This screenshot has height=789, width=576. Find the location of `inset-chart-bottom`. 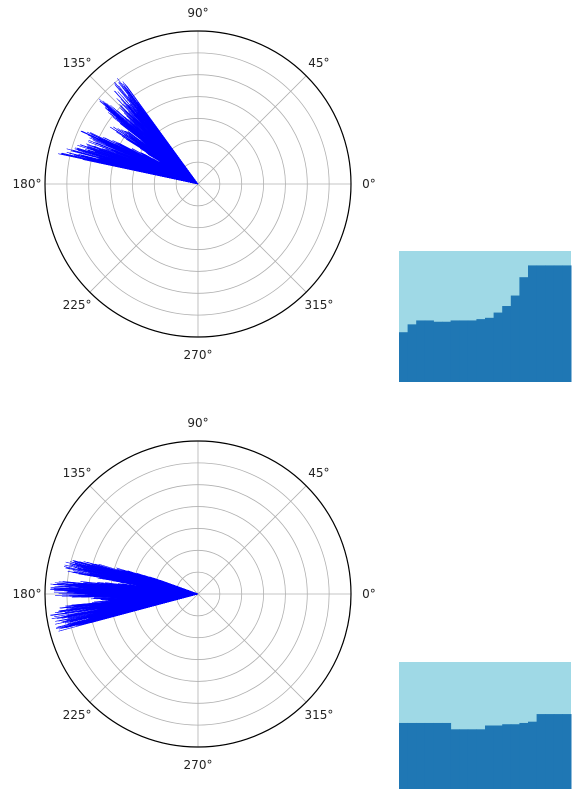

inset-chart-bottom is located at coordinates (485, 725).